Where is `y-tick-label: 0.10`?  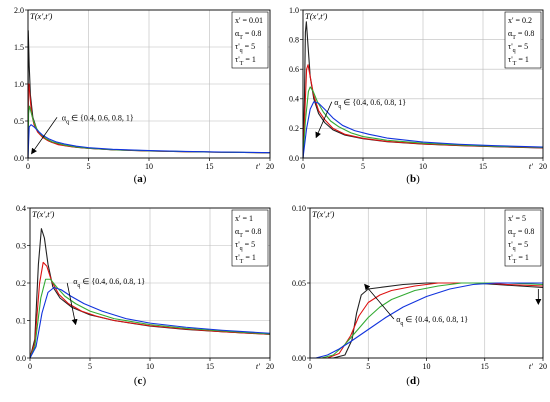 y-tick-label: 0.10 is located at coordinates (299, 208).